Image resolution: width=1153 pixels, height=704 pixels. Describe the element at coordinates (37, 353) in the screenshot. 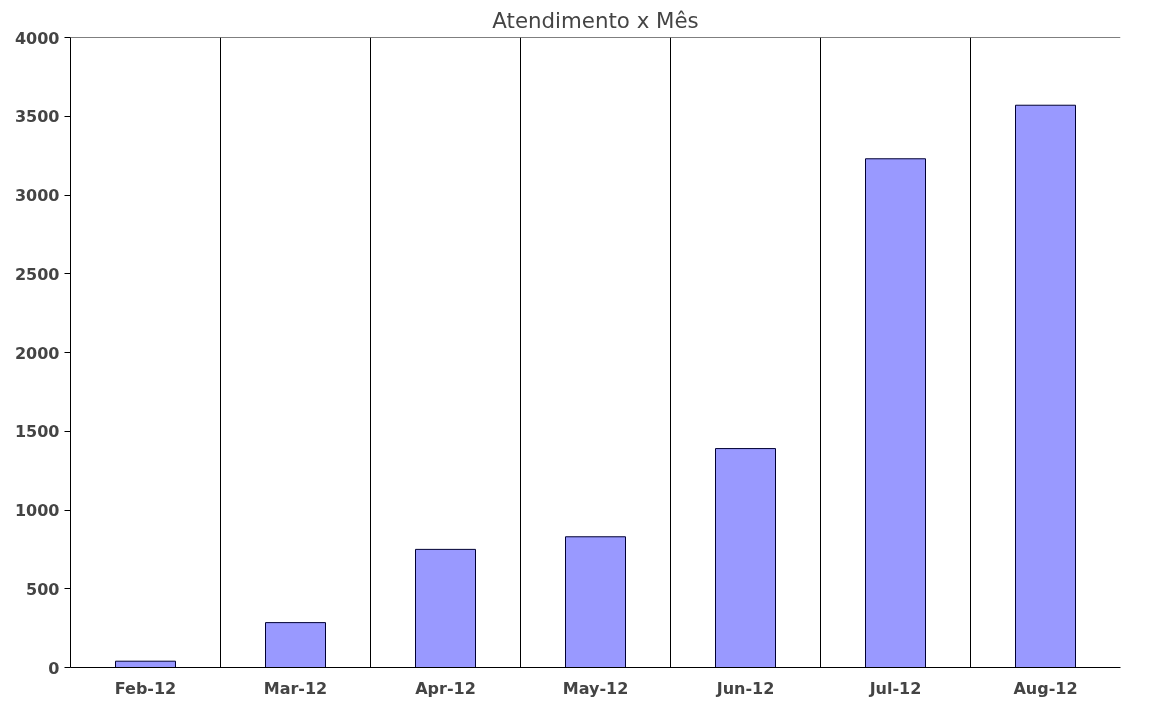

I see `y-tick-label: 2000` at that location.